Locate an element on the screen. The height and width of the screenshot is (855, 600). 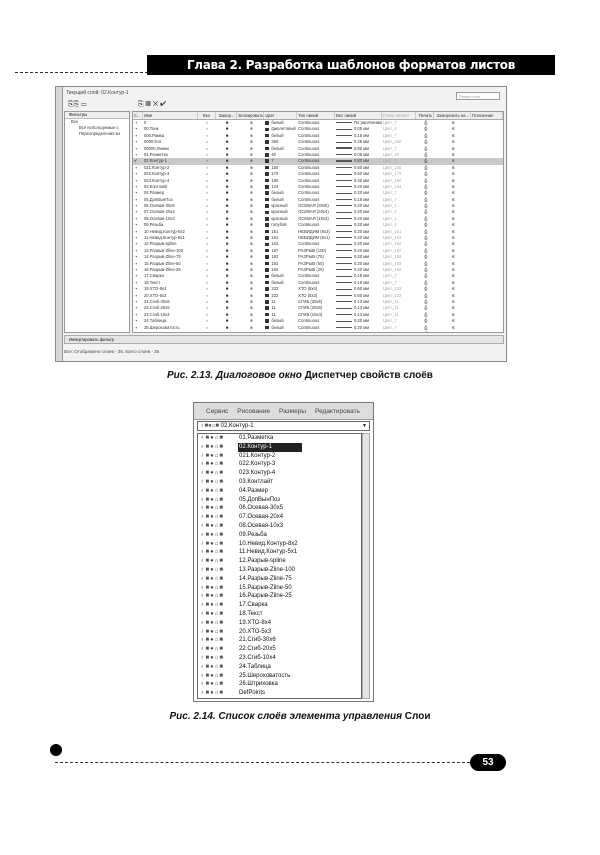
tree-item-all: Все is located at coordinates (75, 121).